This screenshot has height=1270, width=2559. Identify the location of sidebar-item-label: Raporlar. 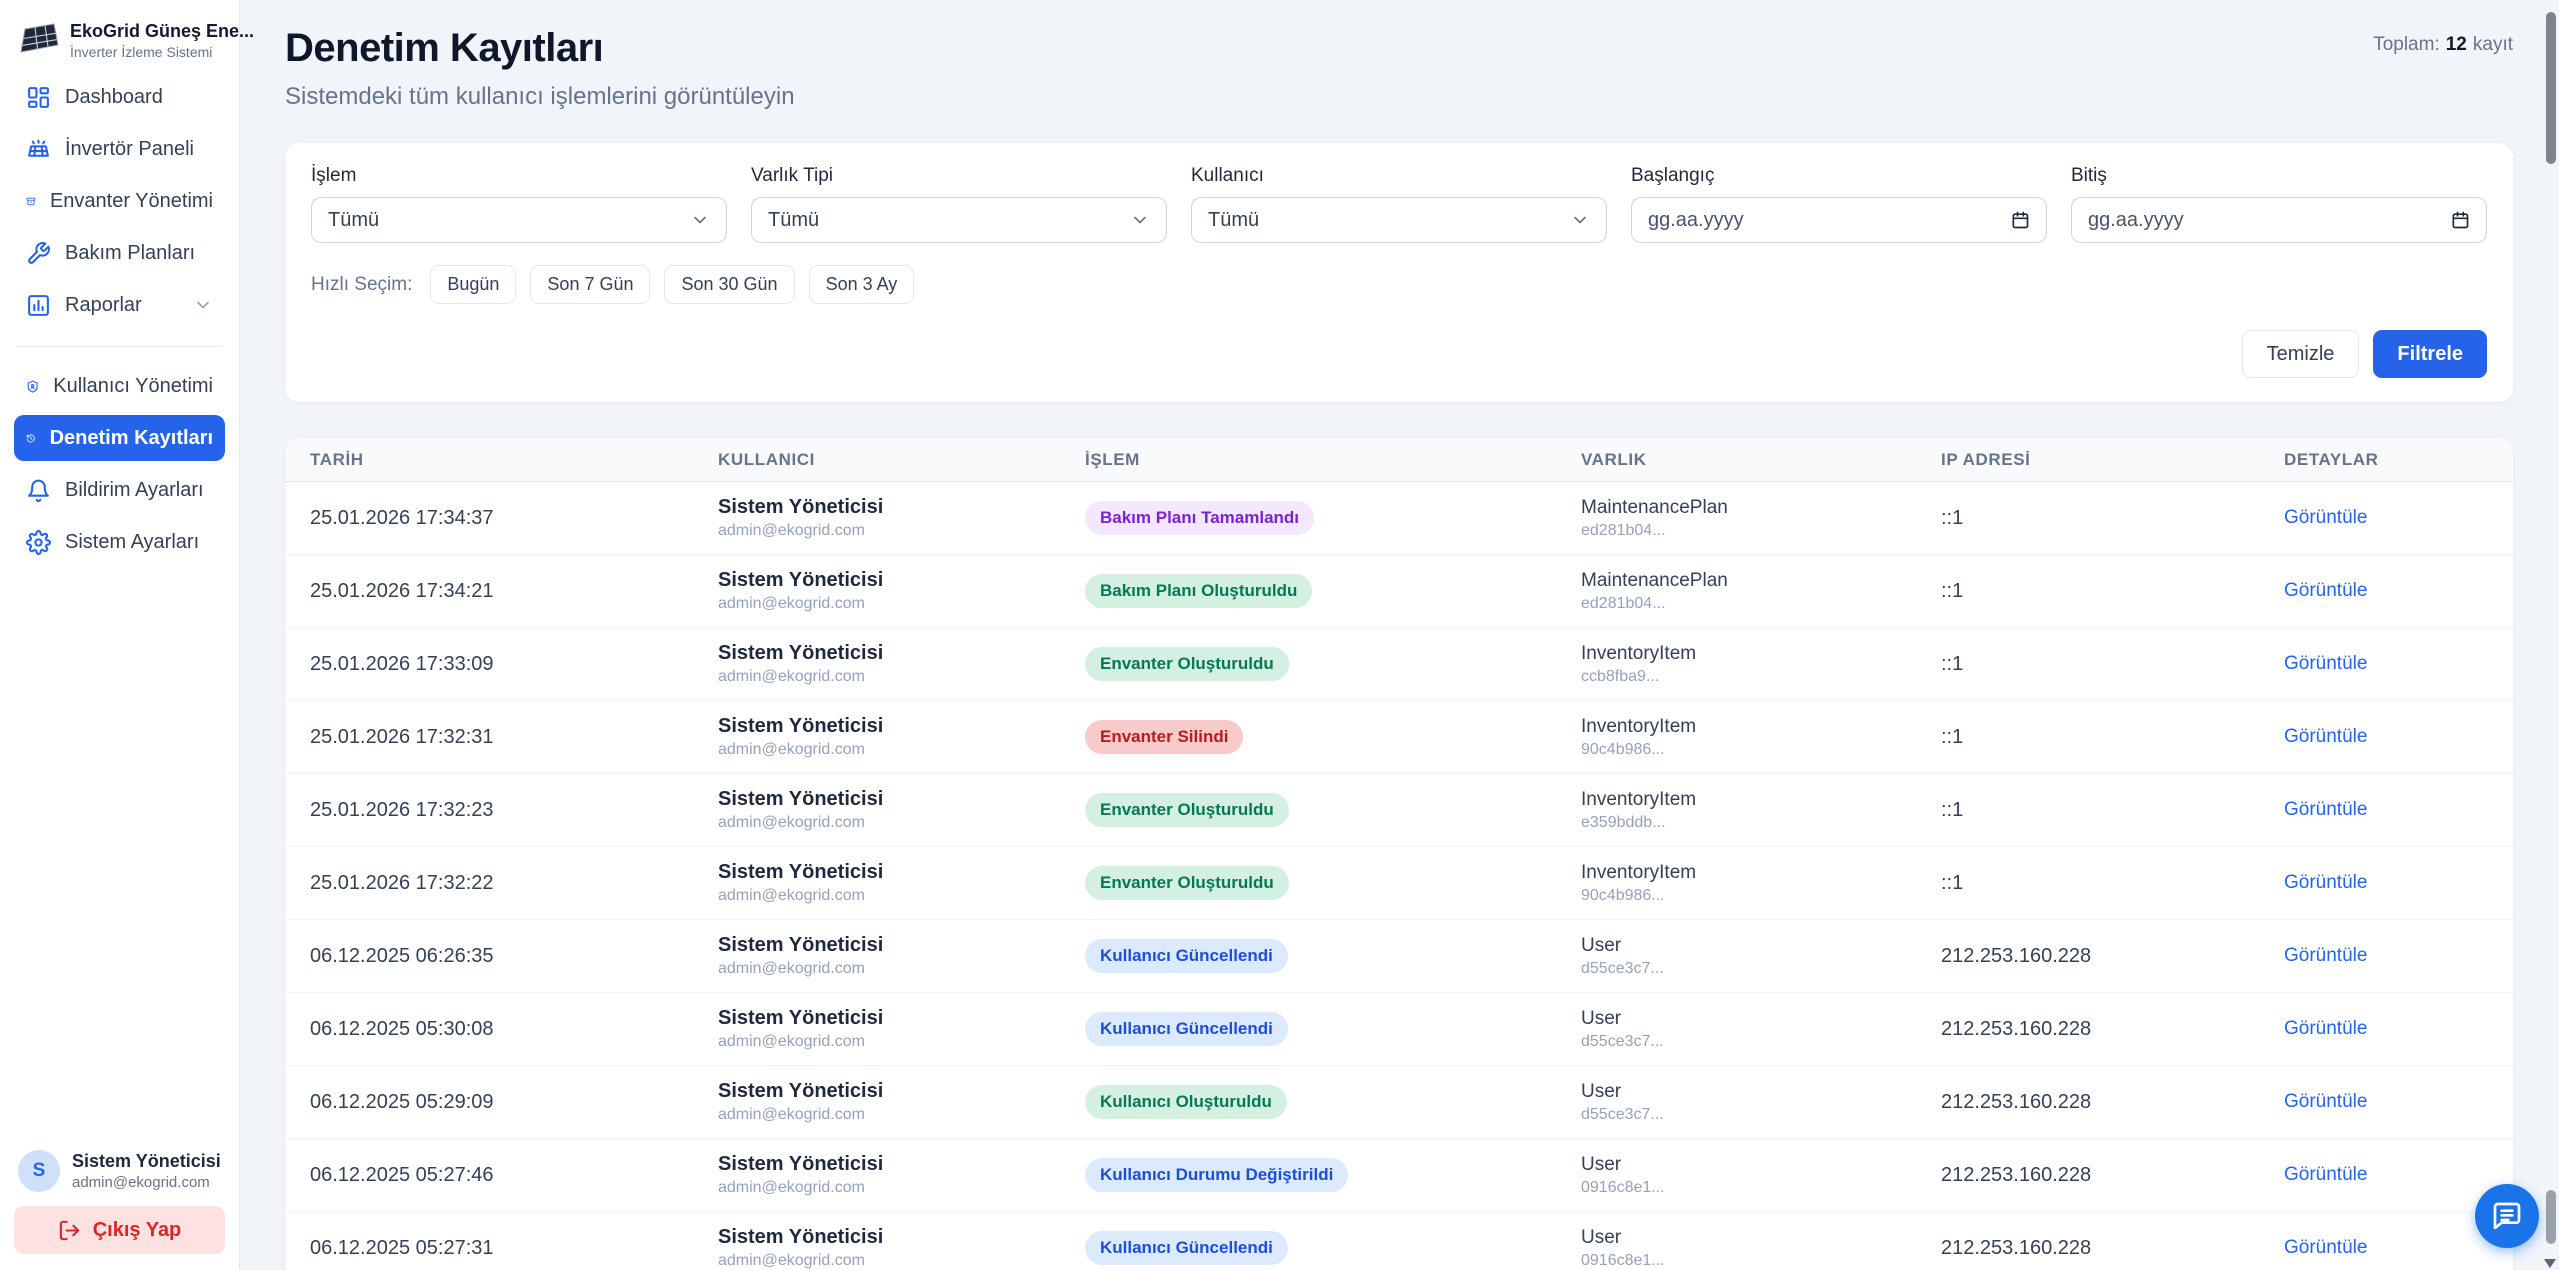
(103, 304).